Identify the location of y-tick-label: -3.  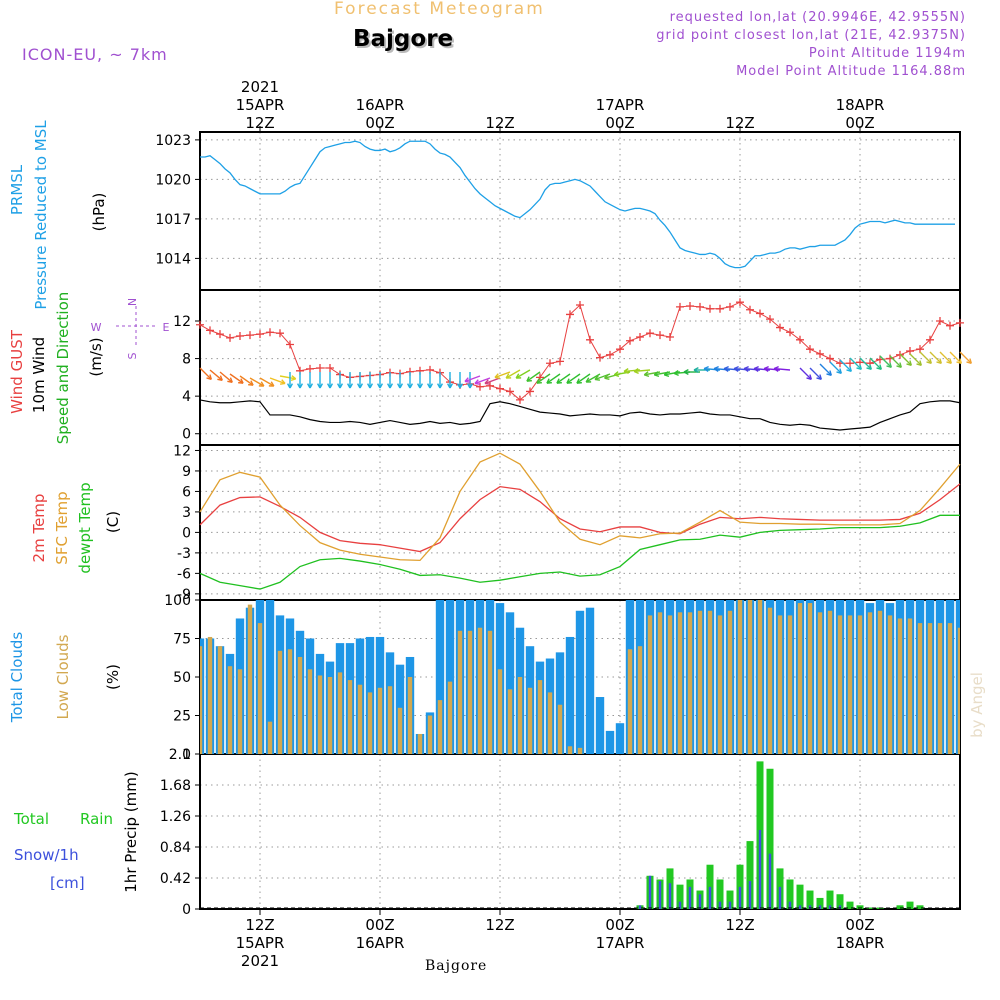
(184, 554).